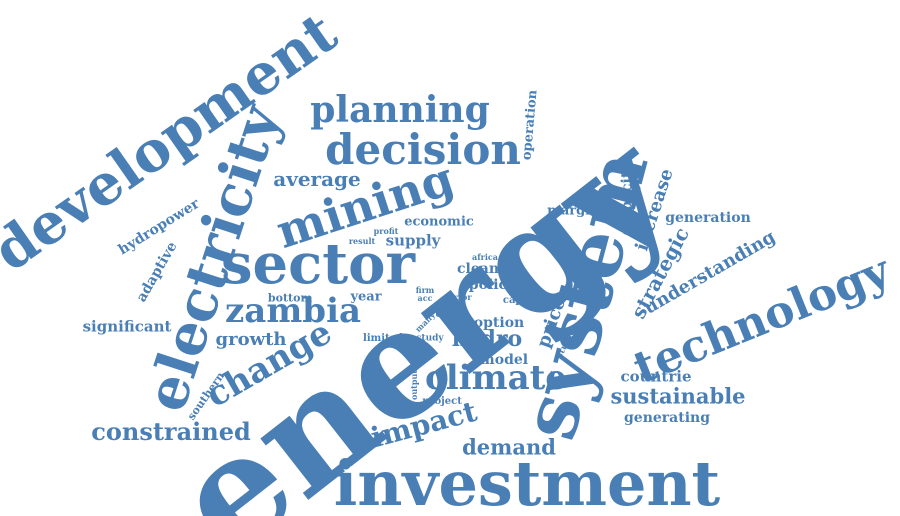 This screenshot has height=516, width=900. What do you see at coordinates (386, 231) in the screenshot?
I see `word-profit: profit` at bounding box center [386, 231].